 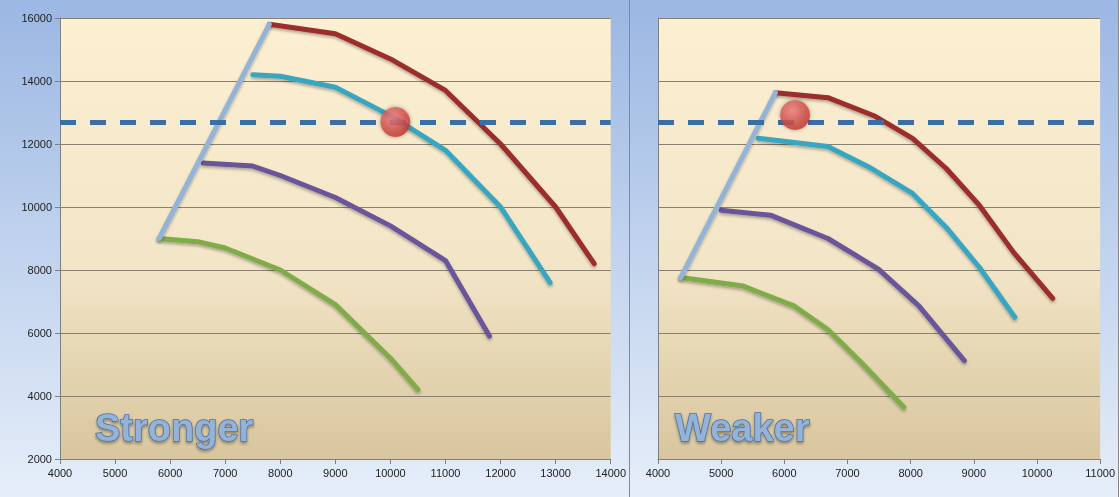 What do you see at coordinates (36, 81) in the screenshot?
I see `y-tick-label: 14000` at bounding box center [36, 81].